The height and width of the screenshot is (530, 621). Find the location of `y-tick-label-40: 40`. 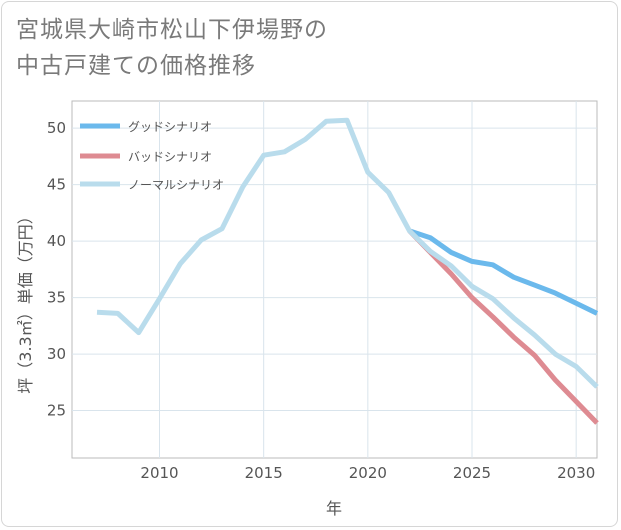

y-tick-label-40: 40 is located at coordinates (56, 241).